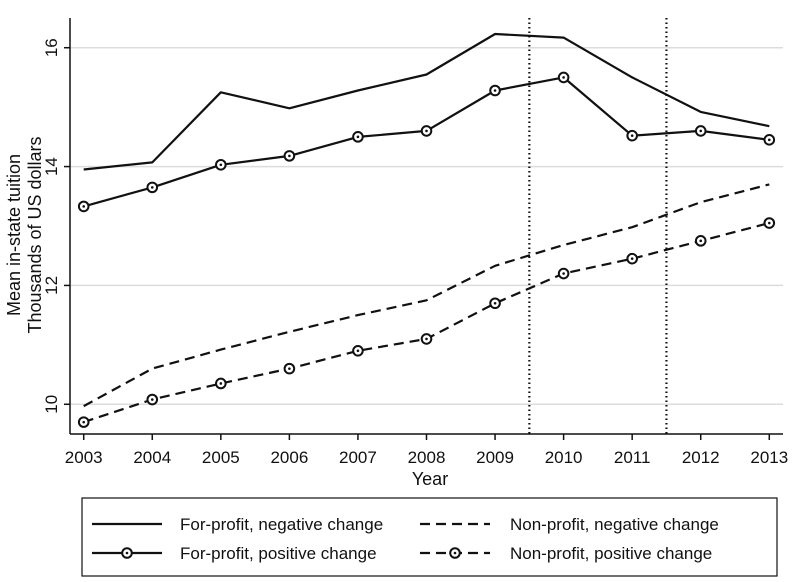 This screenshot has width=800, height=582. I want to click on series-3-point-dot-2009, so click(495, 303).